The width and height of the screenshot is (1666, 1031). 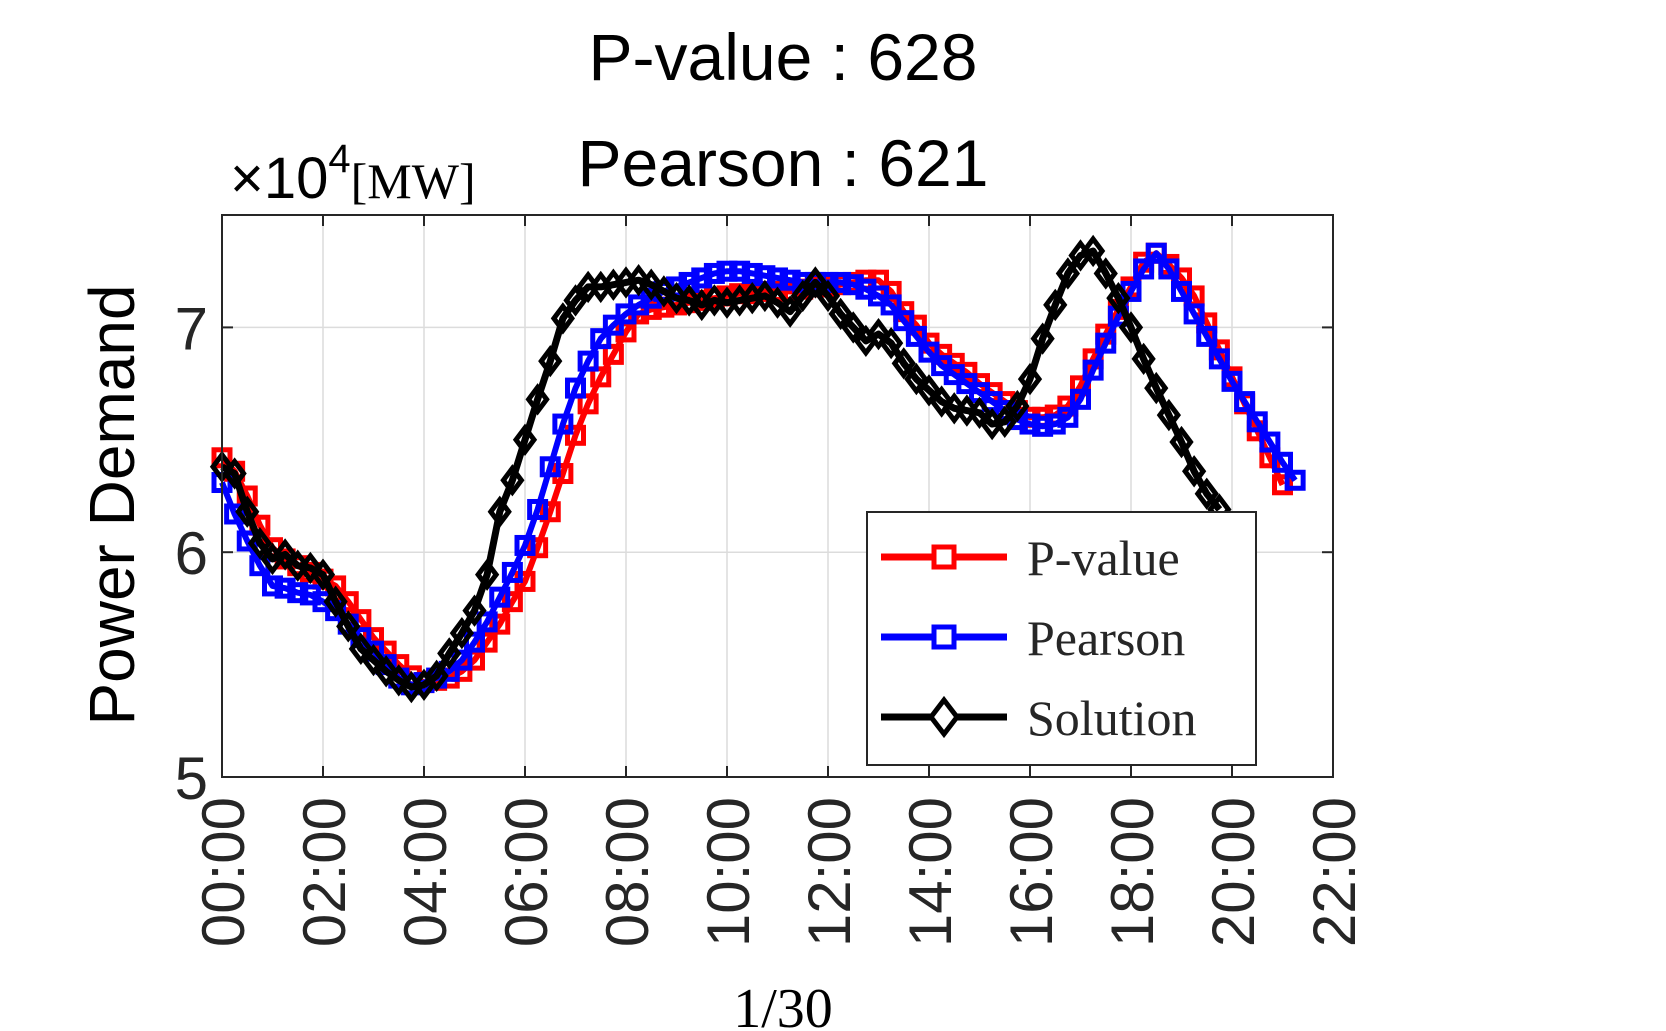 I want to click on y-axis-label: Power Demand, so click(x=112, y=504).